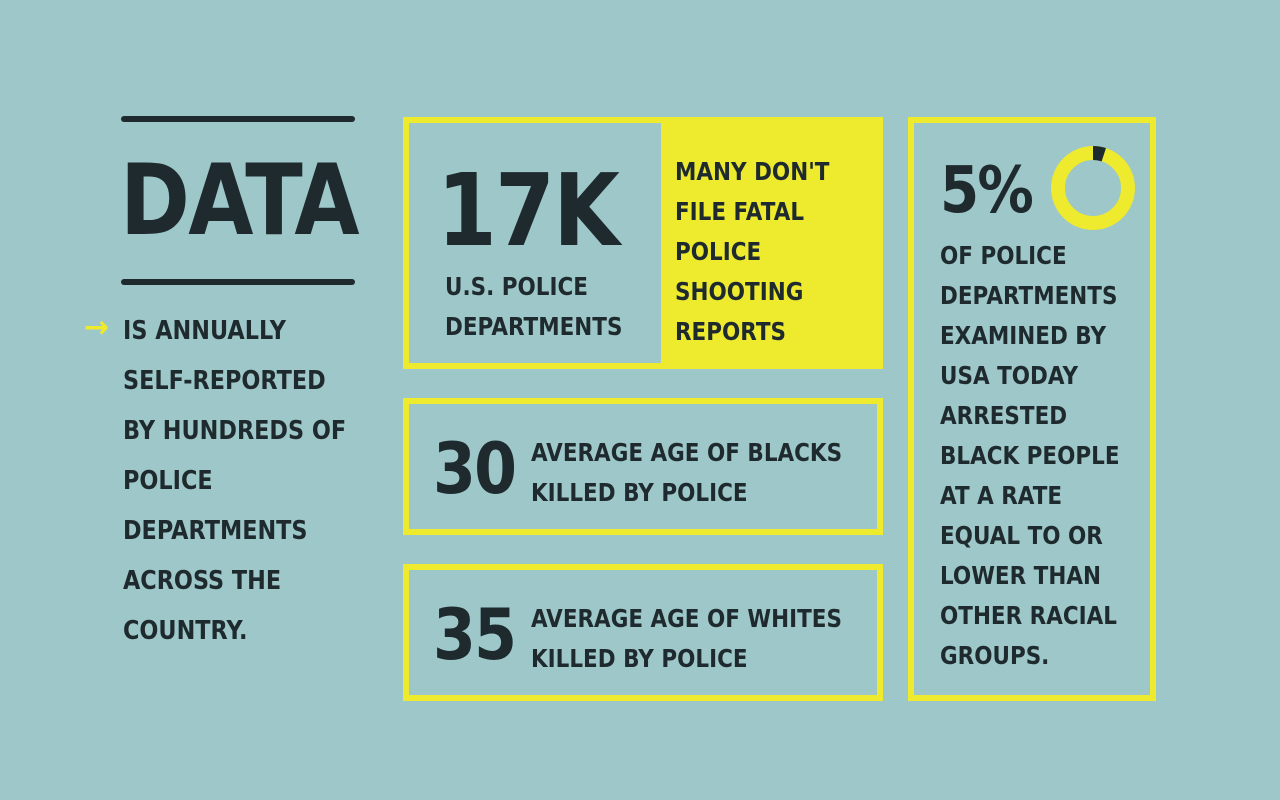  I want to click on page-title: DATA, so click(240, 201).